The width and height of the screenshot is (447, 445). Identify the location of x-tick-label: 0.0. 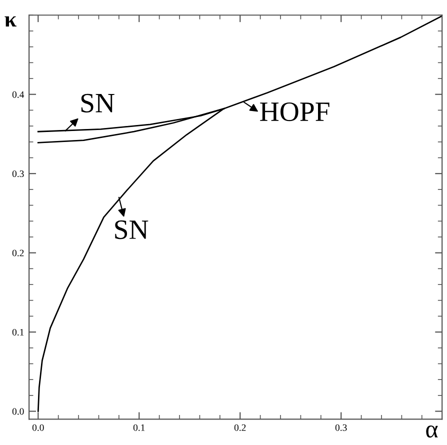
(38, 427).